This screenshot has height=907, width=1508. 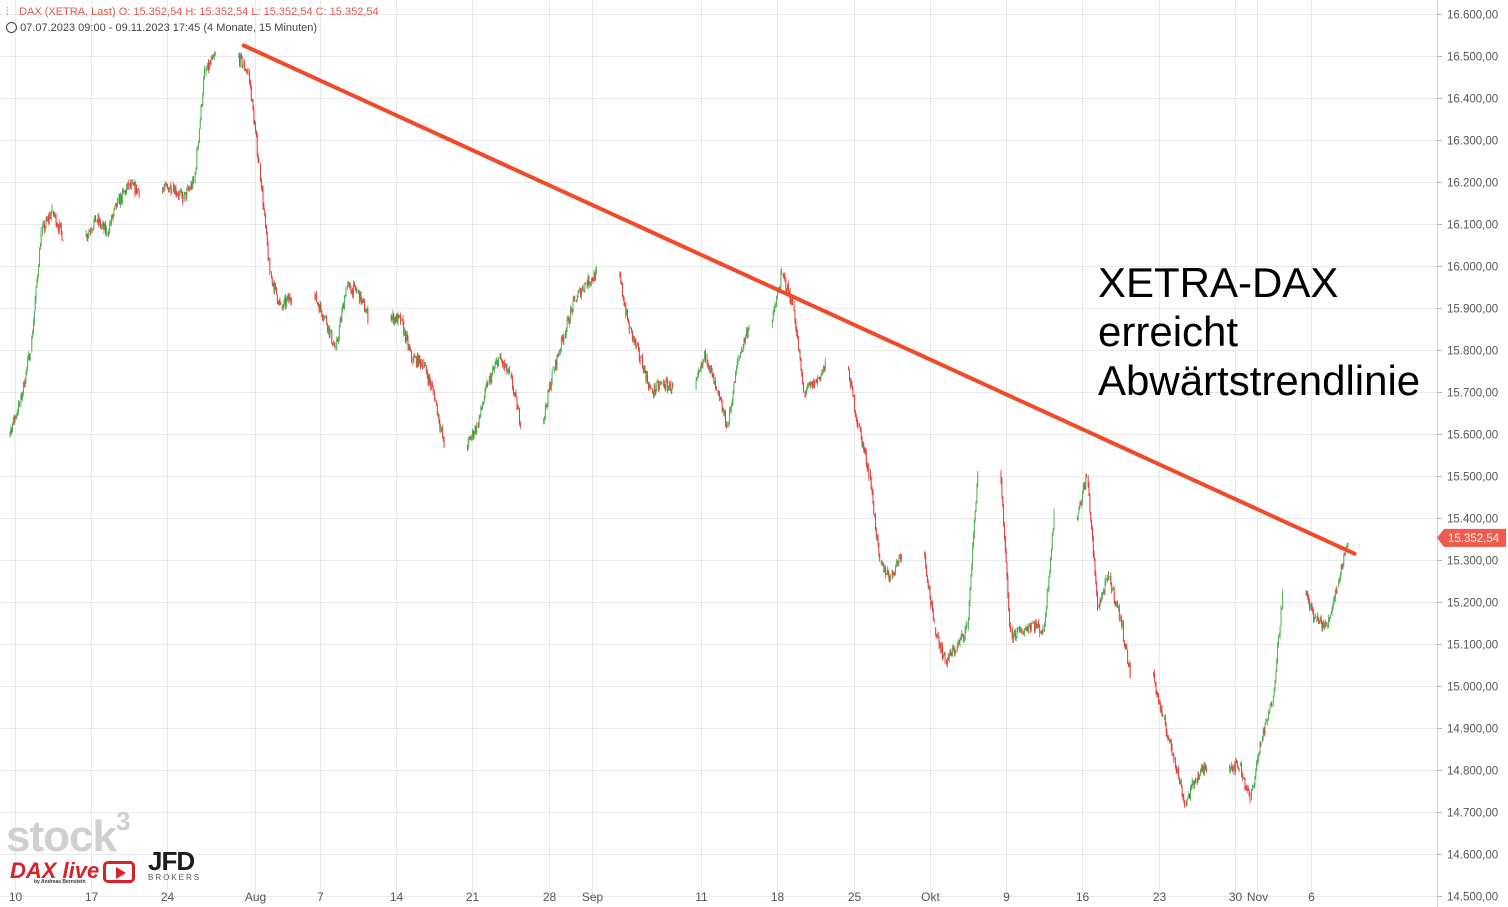 I want to click on y-tick-label: 16.100,00, so click(x=1472, y=226).